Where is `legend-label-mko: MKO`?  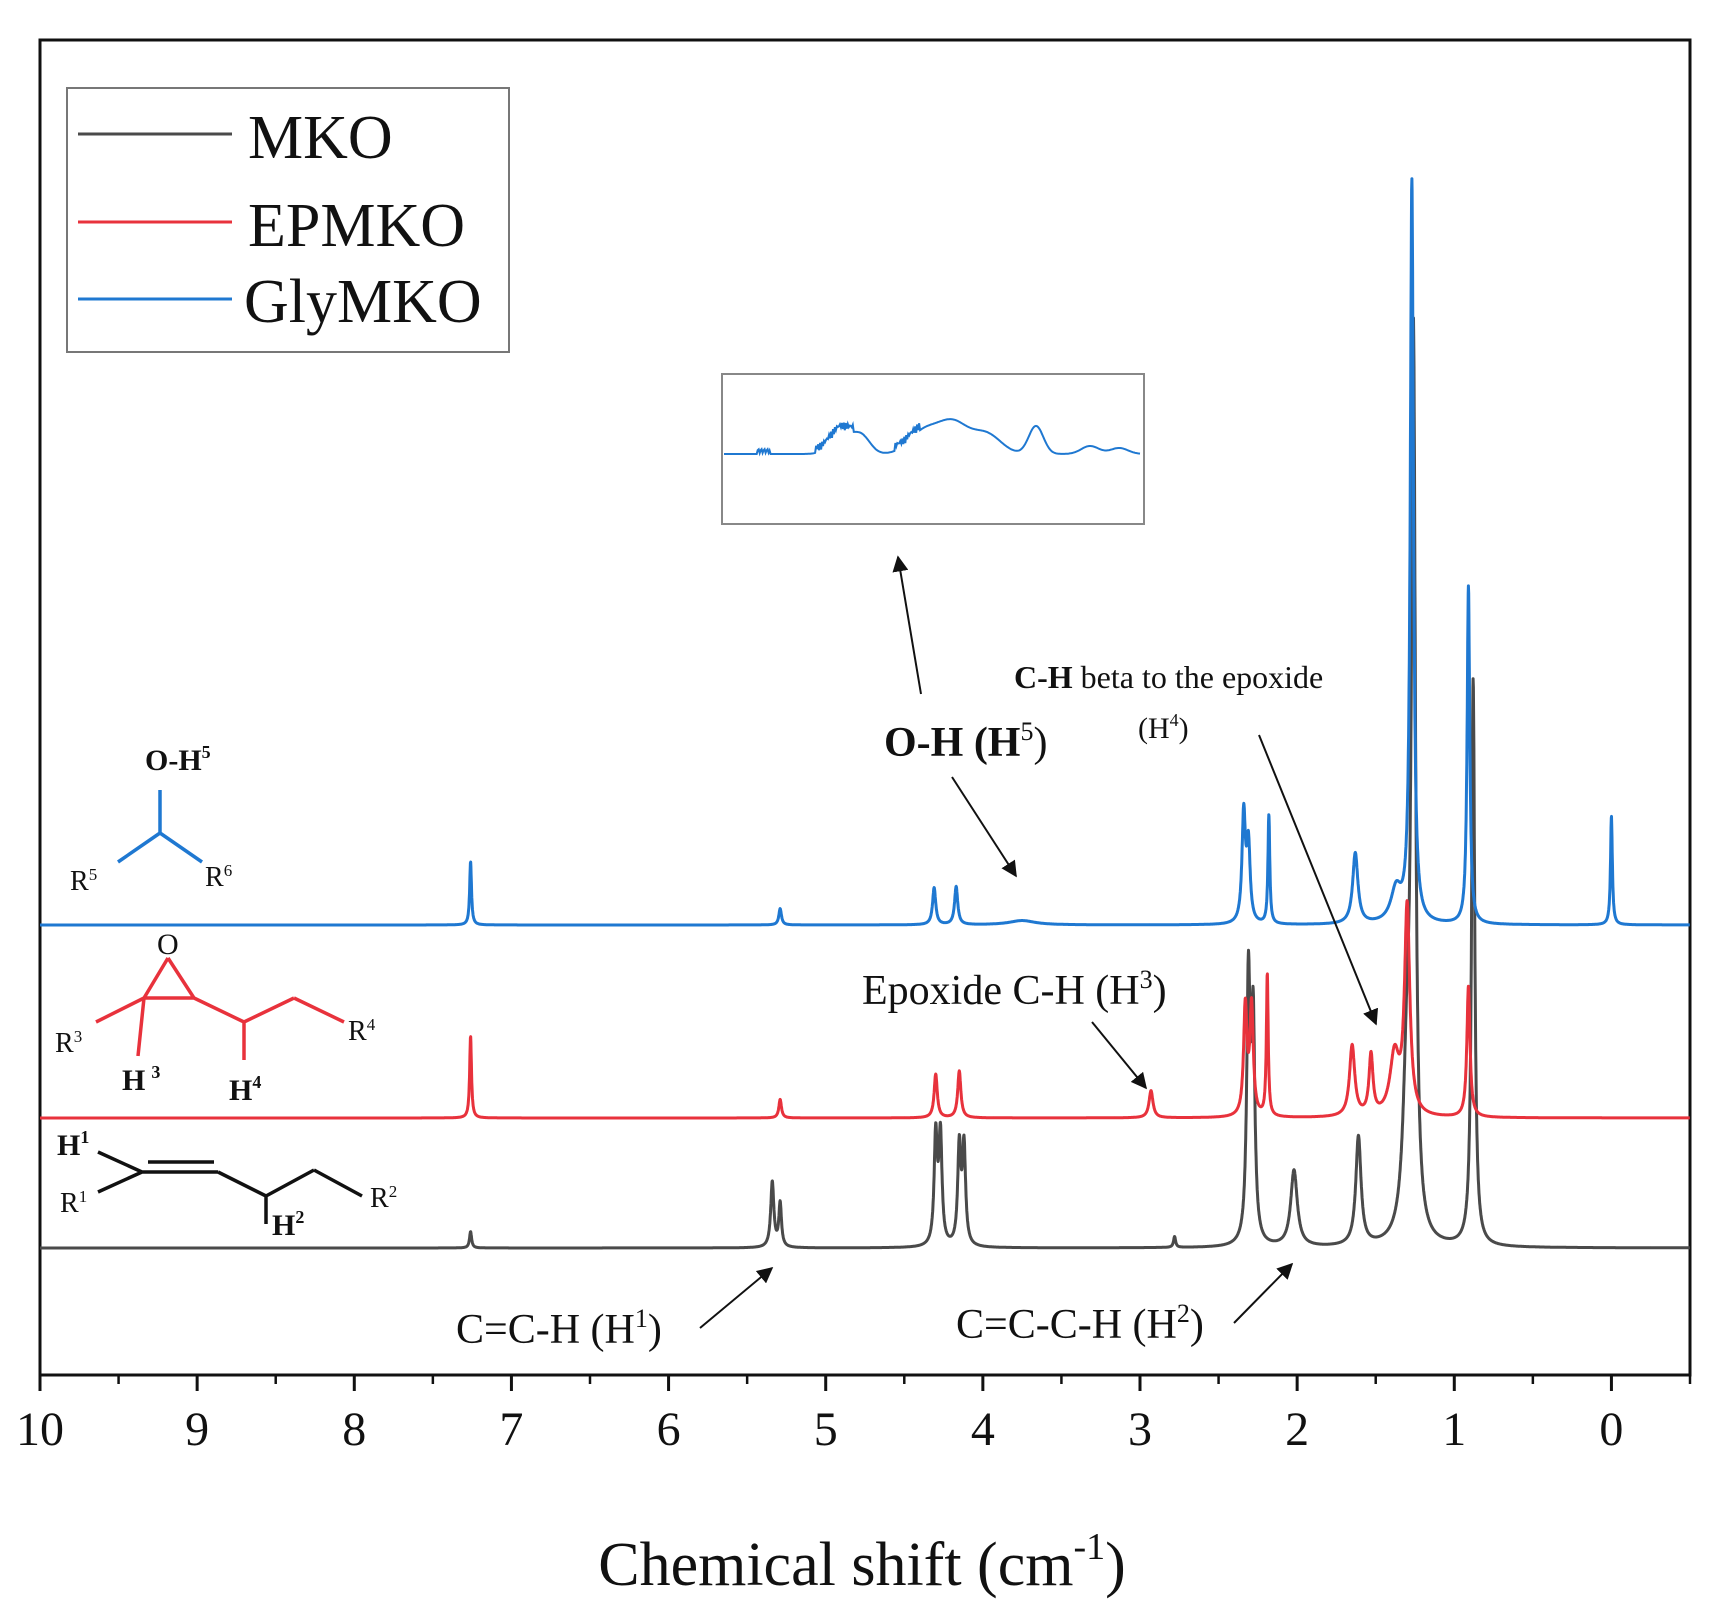 legend-label-mko: MKO is located at coordinates (320, 138).